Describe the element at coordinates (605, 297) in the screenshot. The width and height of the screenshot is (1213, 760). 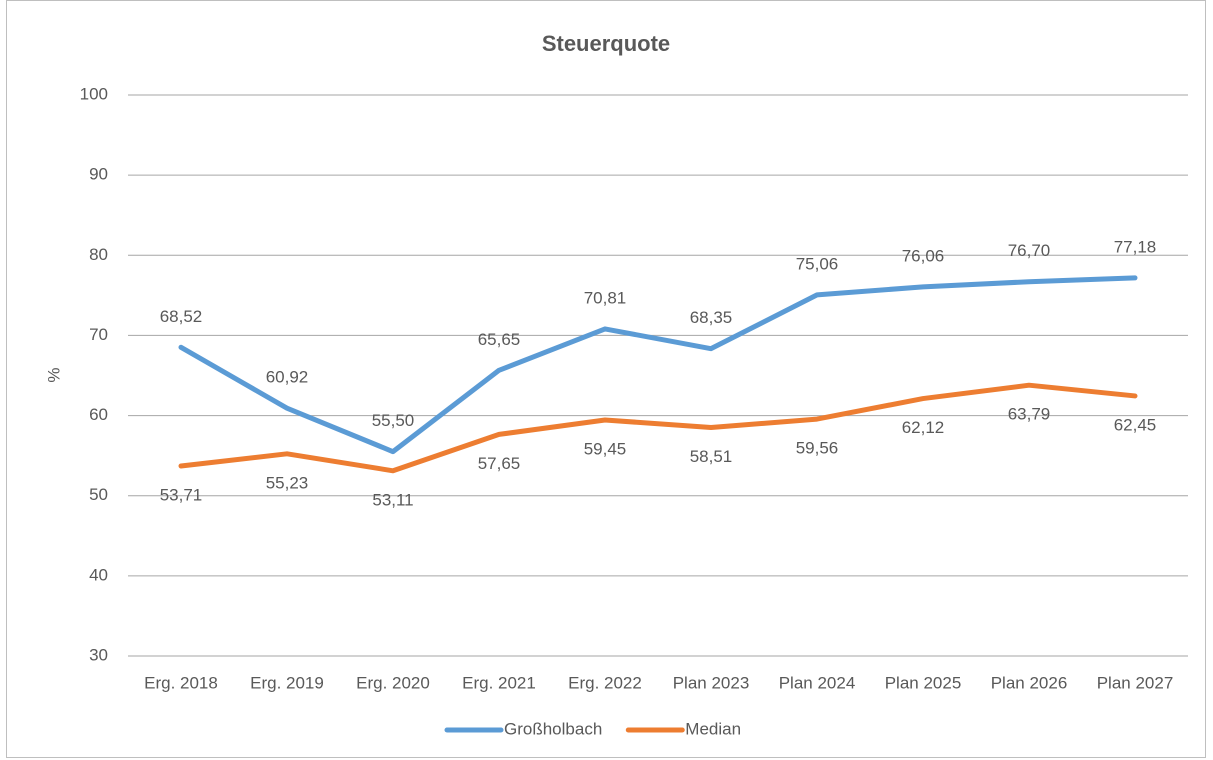
I see `data-label: 70,81` at that location.